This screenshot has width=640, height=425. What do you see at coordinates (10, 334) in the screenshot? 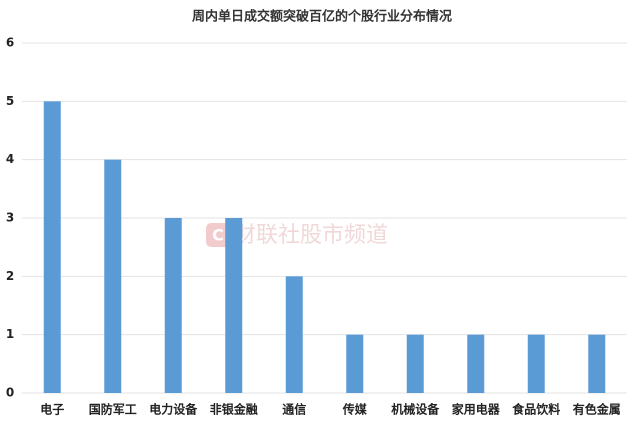
I see `y-tick-label: 1` at bounding box center [10, 334].